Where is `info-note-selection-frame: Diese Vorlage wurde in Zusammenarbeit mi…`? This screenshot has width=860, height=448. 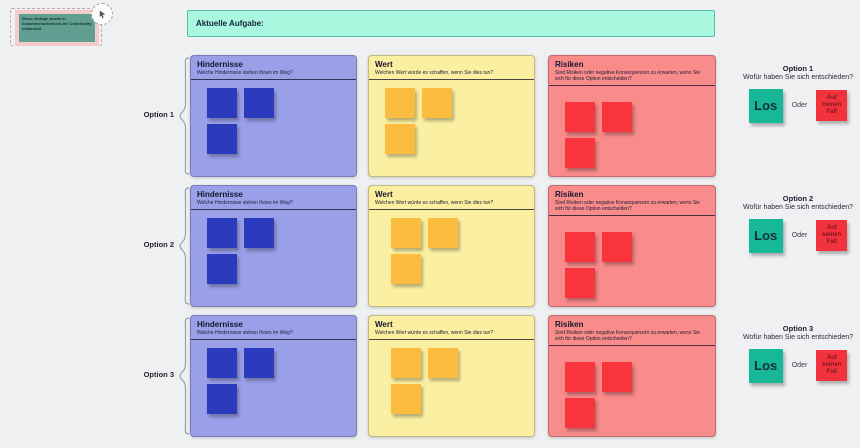
info-note-selection-frame: Diese Vorlage wurde in Zusammenarbeit mi… is located at coordinates (61, 24).